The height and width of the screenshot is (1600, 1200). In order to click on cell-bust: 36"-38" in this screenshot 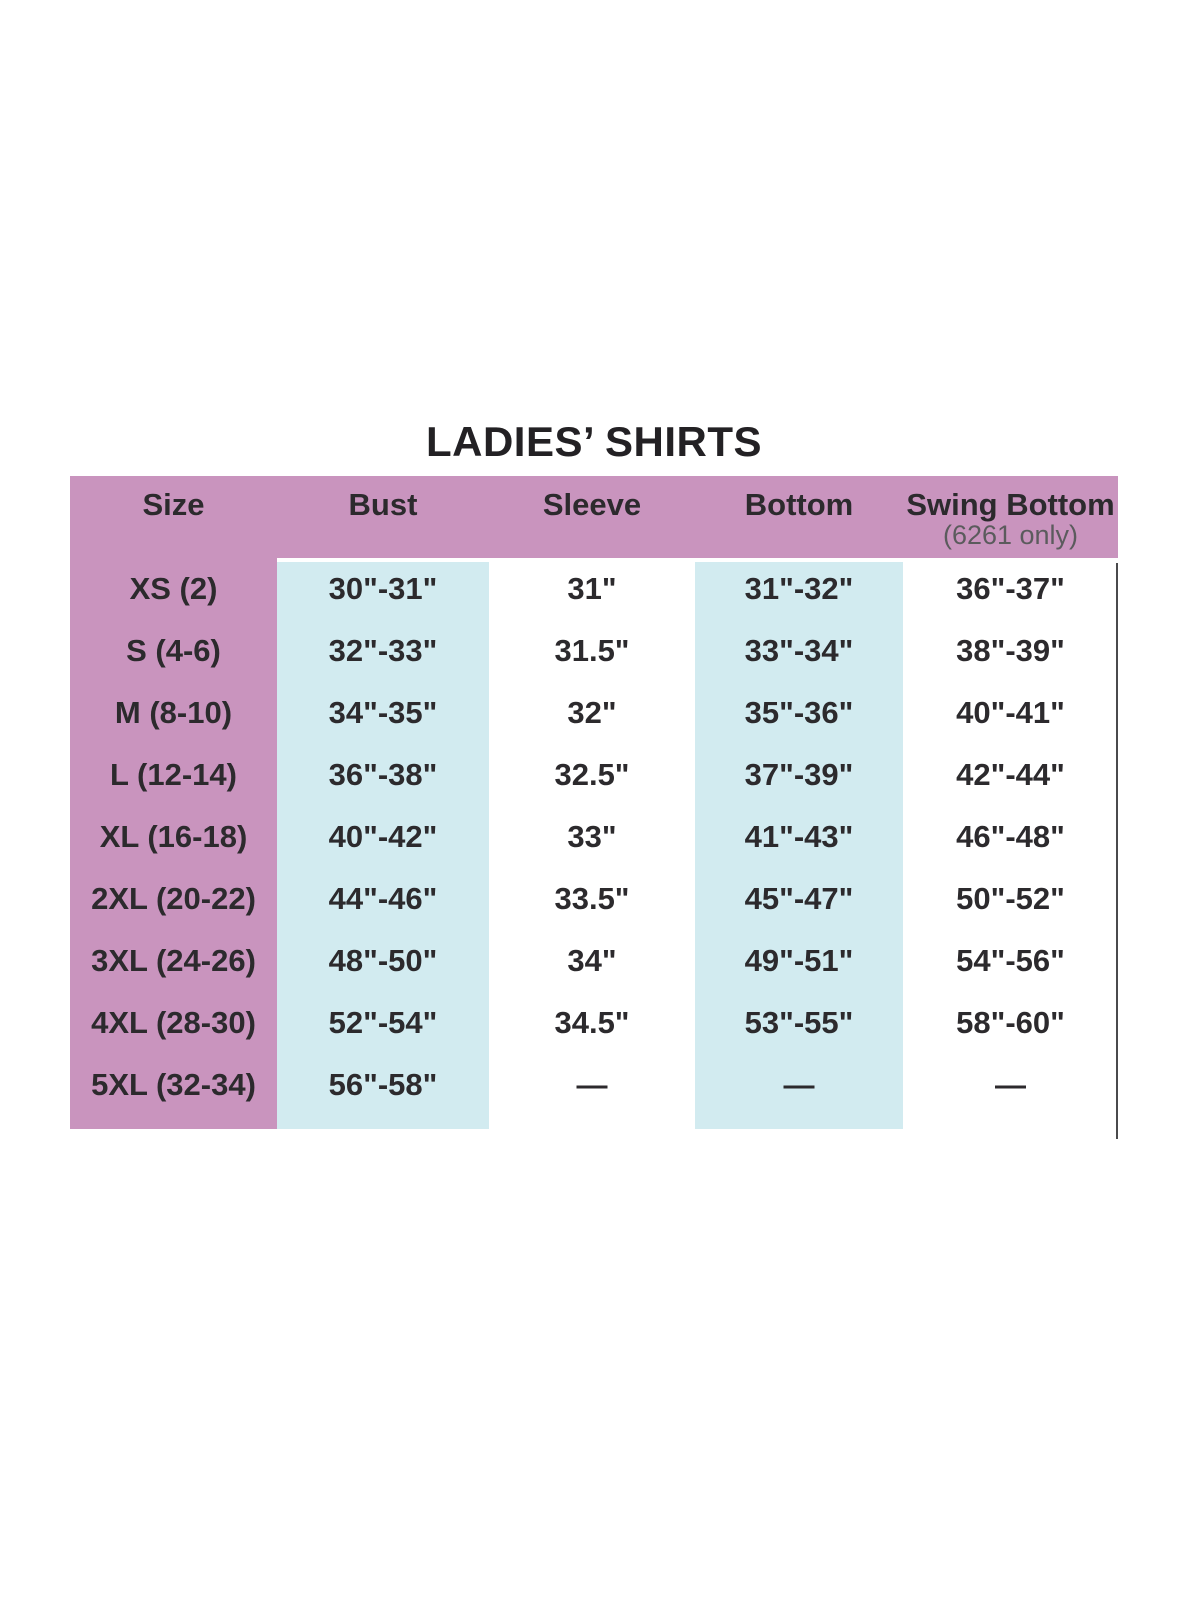, I will do `click(383, 774)`.